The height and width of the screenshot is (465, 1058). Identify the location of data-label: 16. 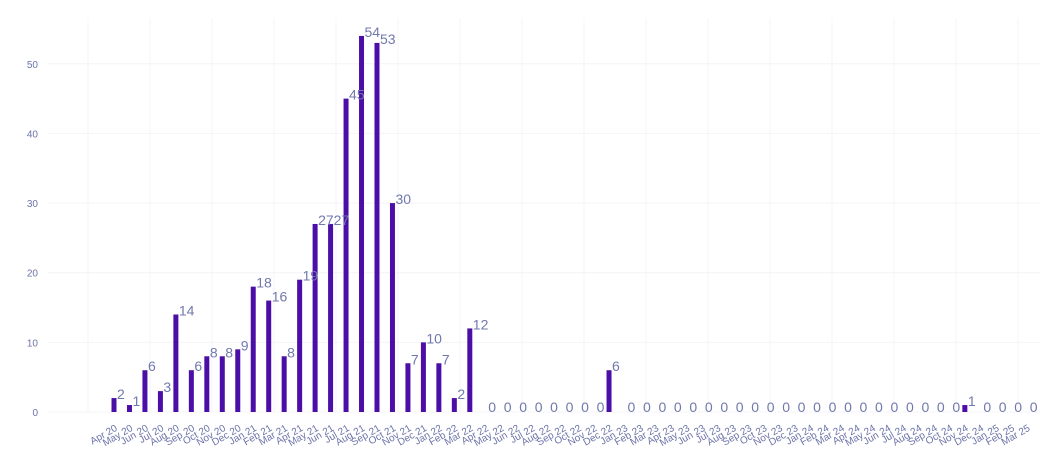
(280, 297).